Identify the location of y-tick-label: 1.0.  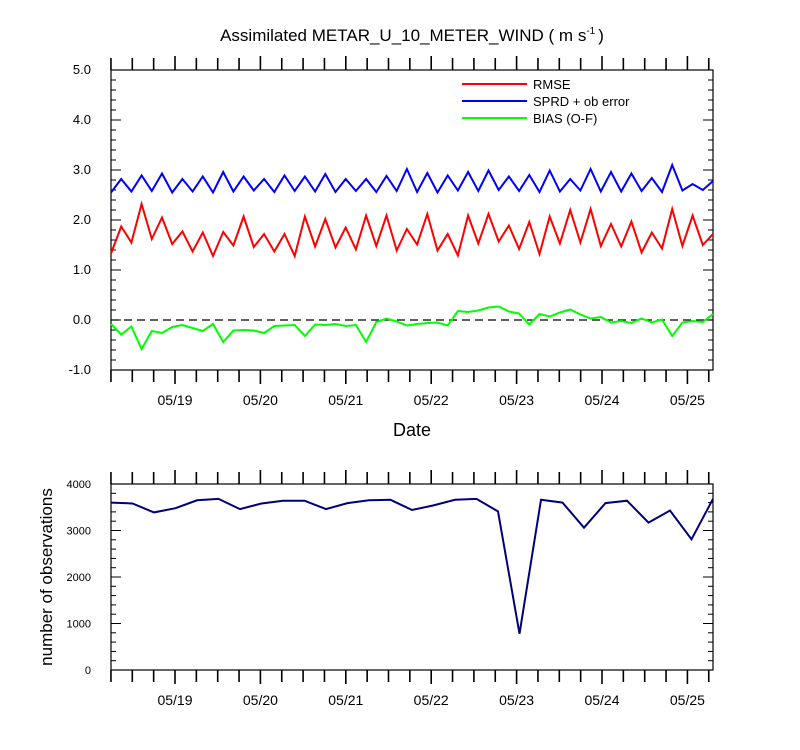
(82, 269).